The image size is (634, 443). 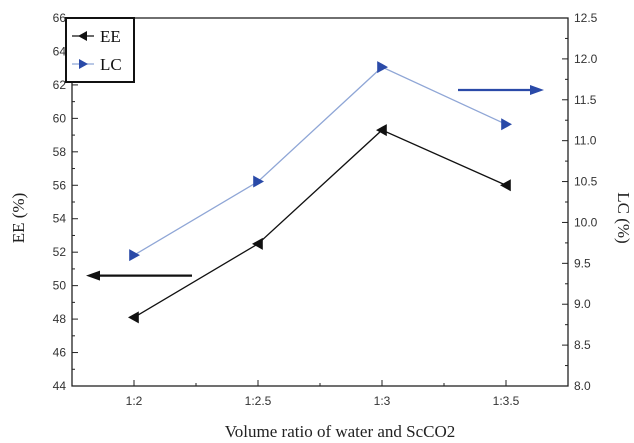 What do you see at coordinates (83, 64) in the screenshot?
I see `legend-lc-marker` at bounding box center [83, 64].